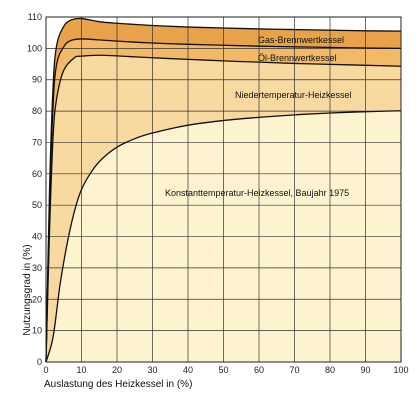 The height and width of the screenshot is (400, 417). I want to click on y-tick-label: 80, so click(37, 111).